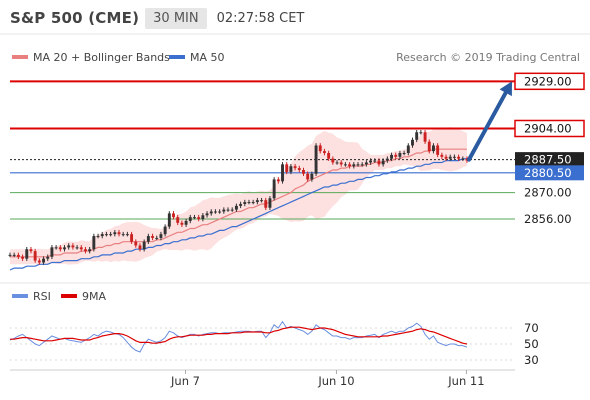 The image size is (590, 400). I want to click on level-label-box-2929.00, so click(549, 81).